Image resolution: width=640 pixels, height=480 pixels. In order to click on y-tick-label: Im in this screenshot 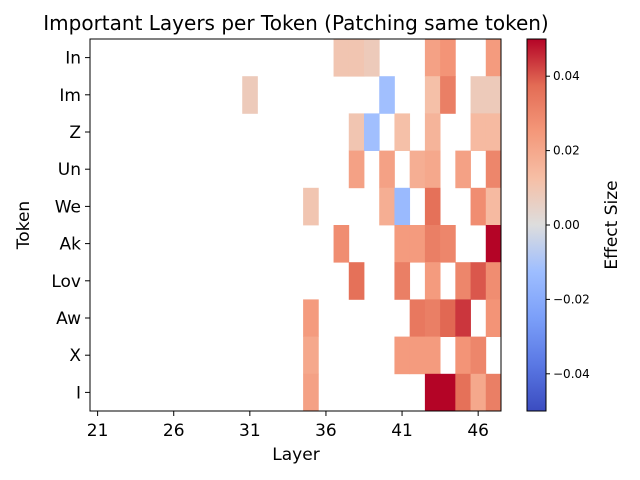, I will do `click(70, 96)`.